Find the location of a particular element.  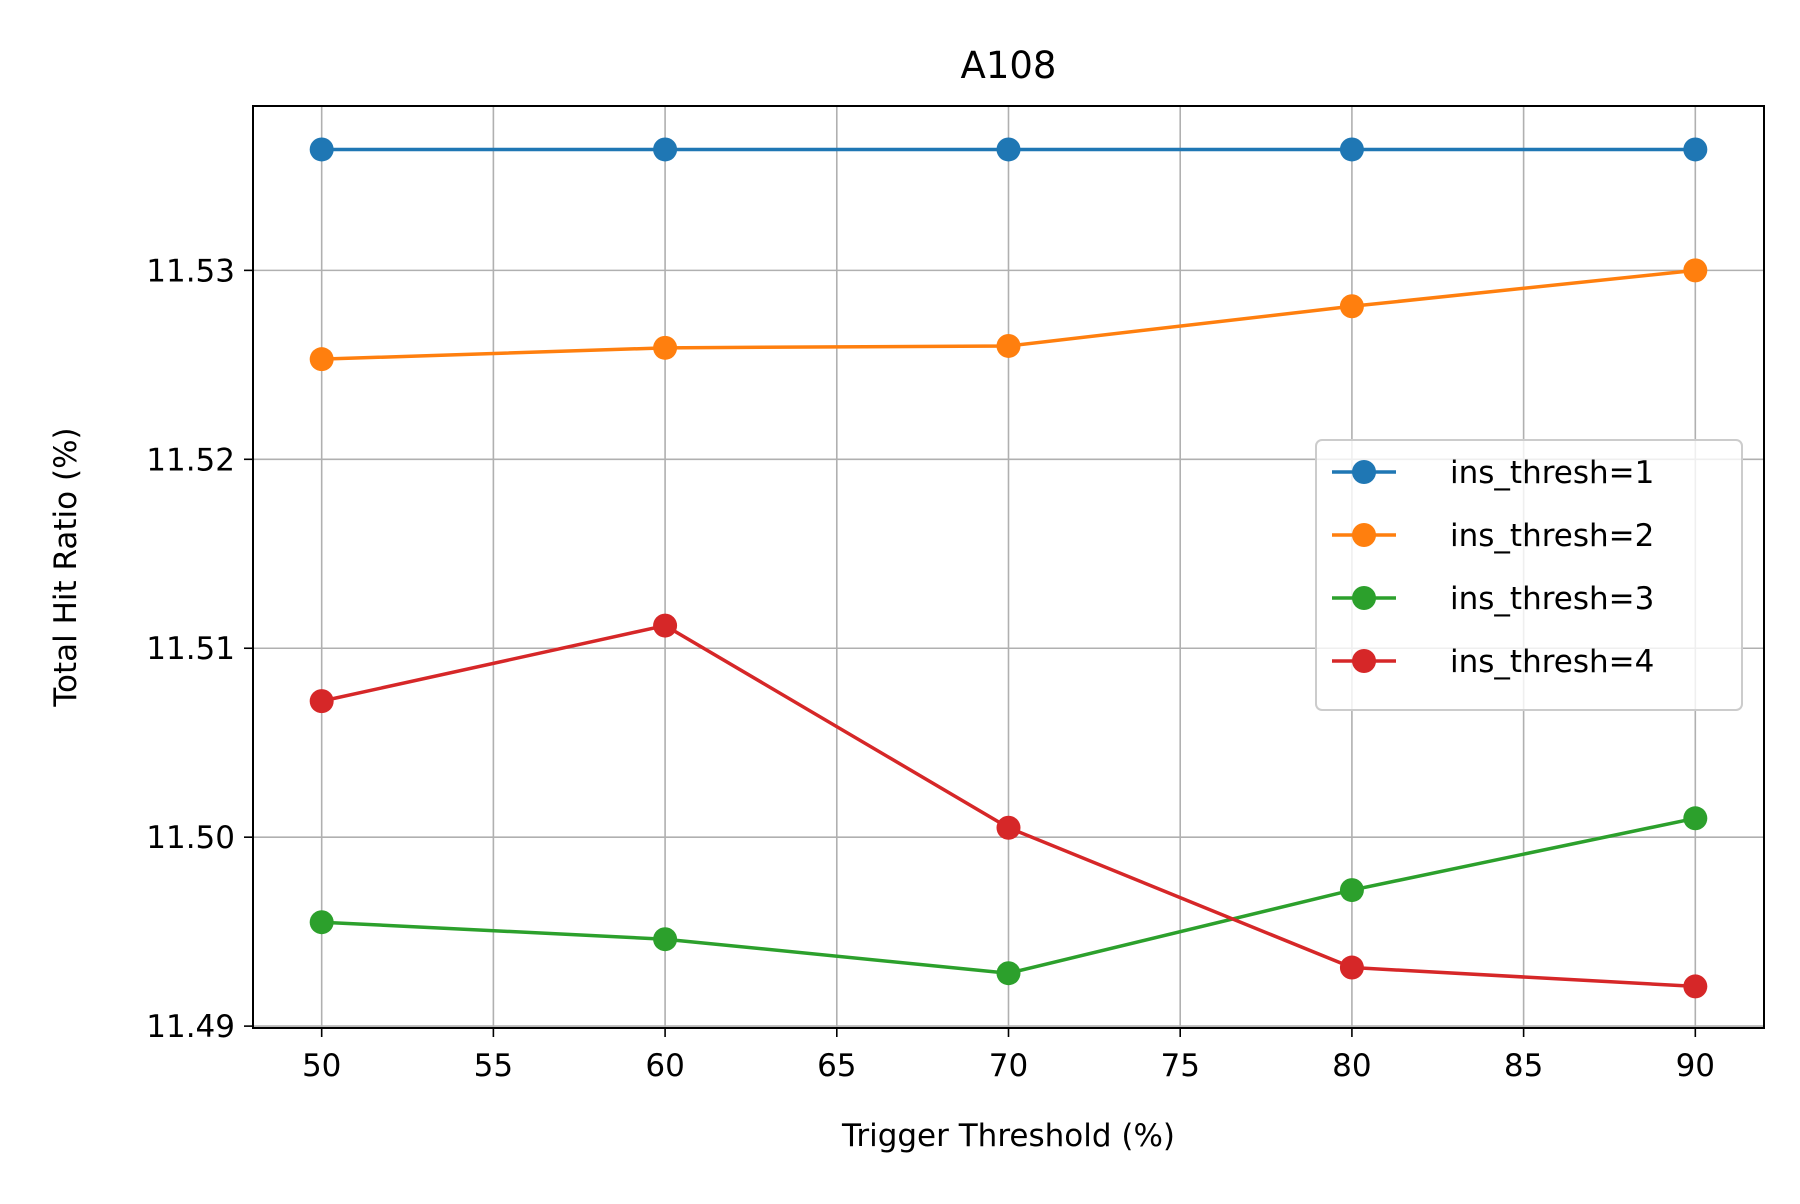

legend-item: ins_thresh=2 is located at coordinates (1493, 536).